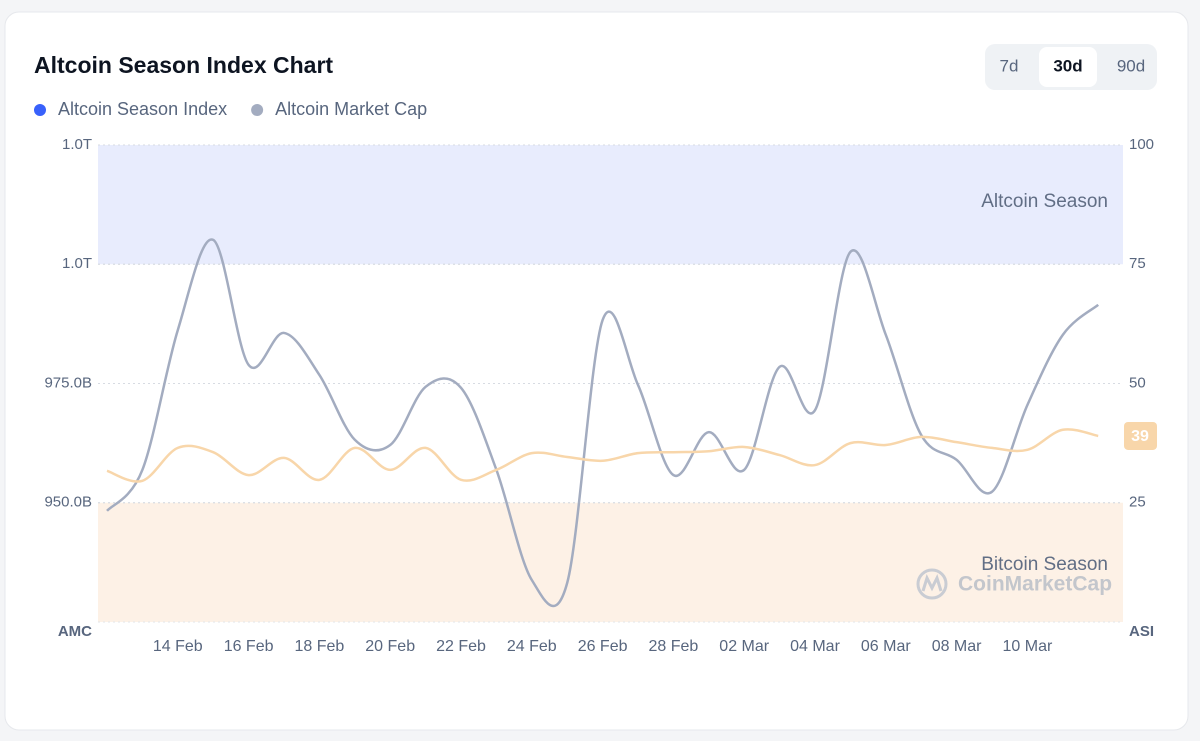 The height and width of the screenshot is (741, 1200). Describe the element at coordinates (744, 646) in the screenshot. I see `x-tick-label: 02 Mar` at that location.